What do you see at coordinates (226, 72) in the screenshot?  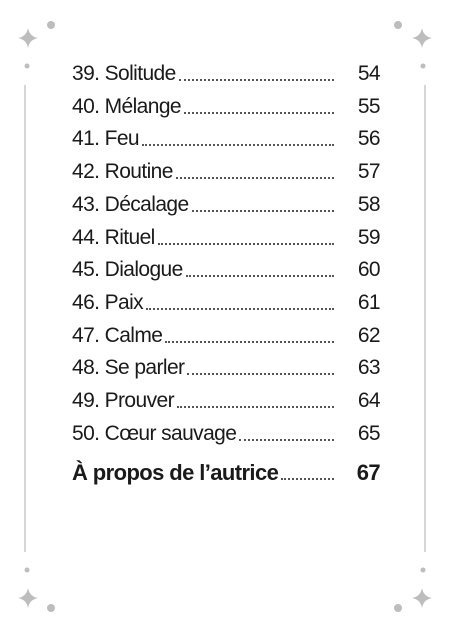 I see `toc-entry: 39. Solitude 54` at bounding box center [226, 72].